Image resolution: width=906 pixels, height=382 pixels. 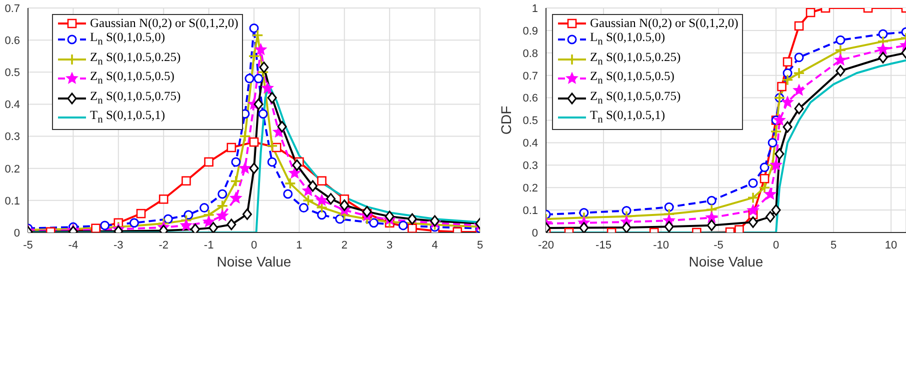 What do you see at coordinates (661, 245) in the screenshot?
I see `x-tick-label: -10` at bounding box center [661, 245].